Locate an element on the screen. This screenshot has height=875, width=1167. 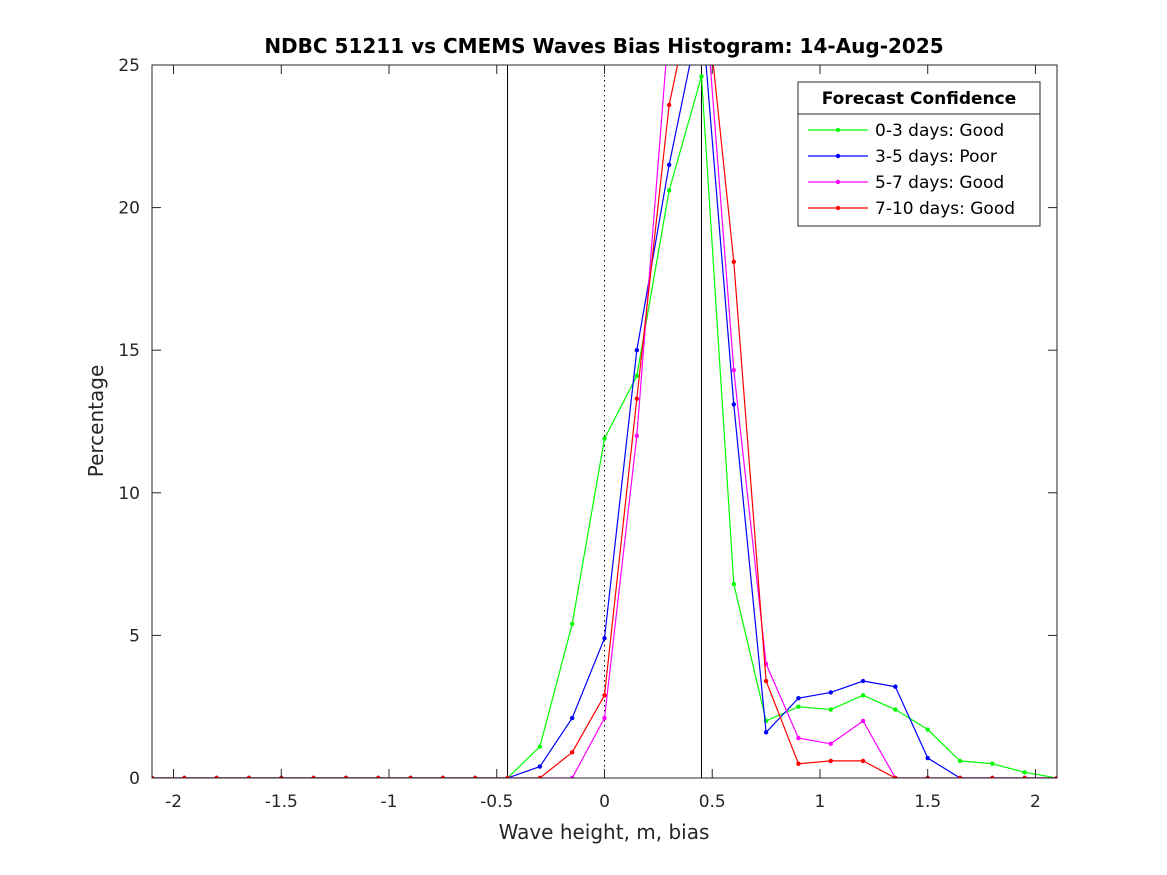
legend-label: 7-10 days: Good is located at coordinates (945, 209).